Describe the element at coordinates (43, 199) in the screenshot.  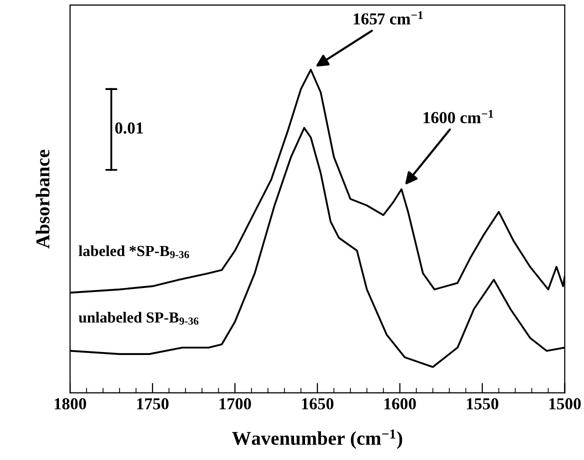
I see `y-axis-title: Absorbance` at that location.